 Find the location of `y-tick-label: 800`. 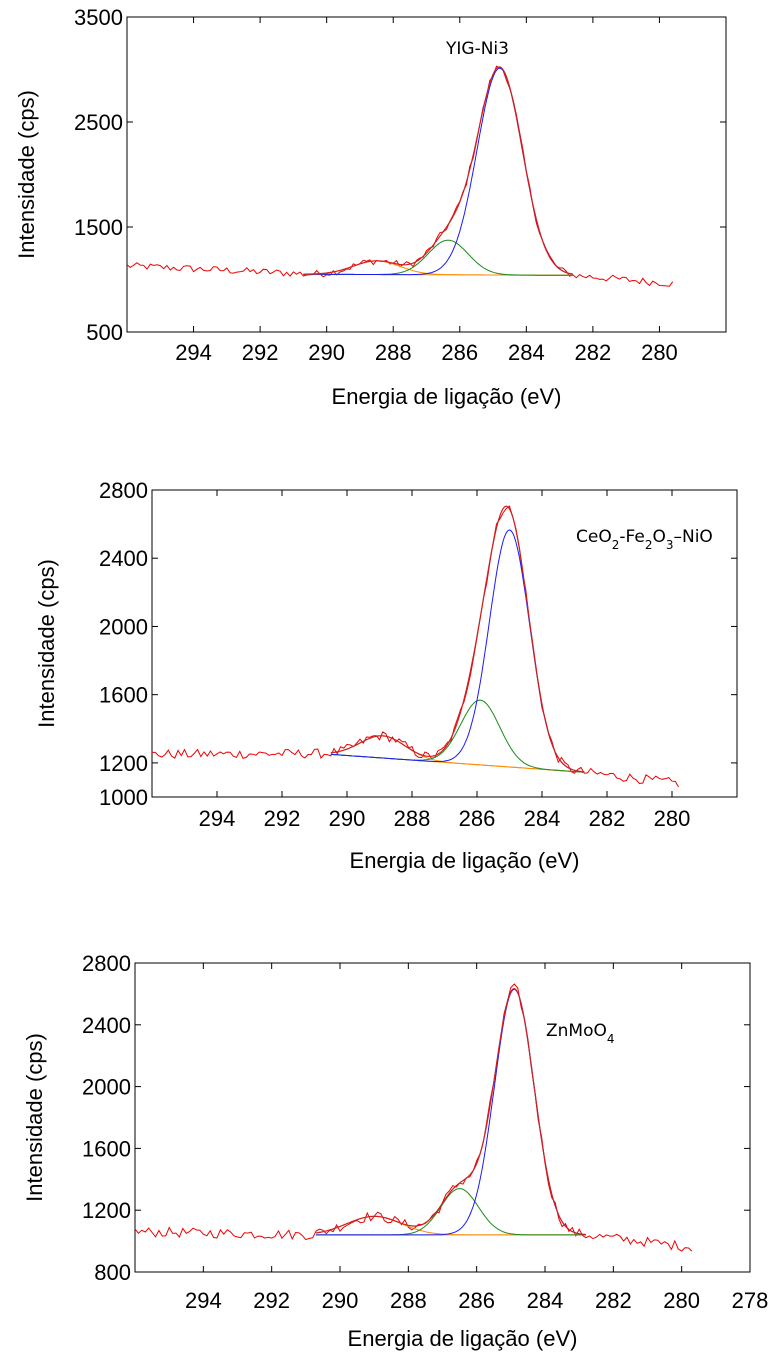

y-tick-label: 800 is located at coordinates (112, 1272).